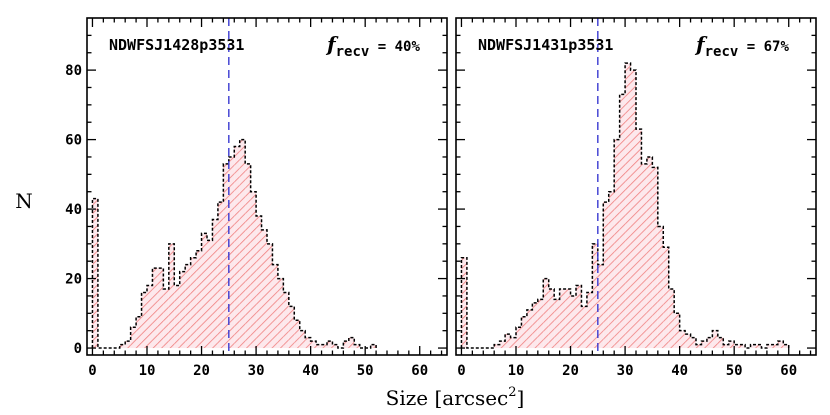  What do you see at coordinates (73, 210) in the screenshot?
I see `y-tick-labels: 0 20 40 60 80` at bounding box center [73, 210].